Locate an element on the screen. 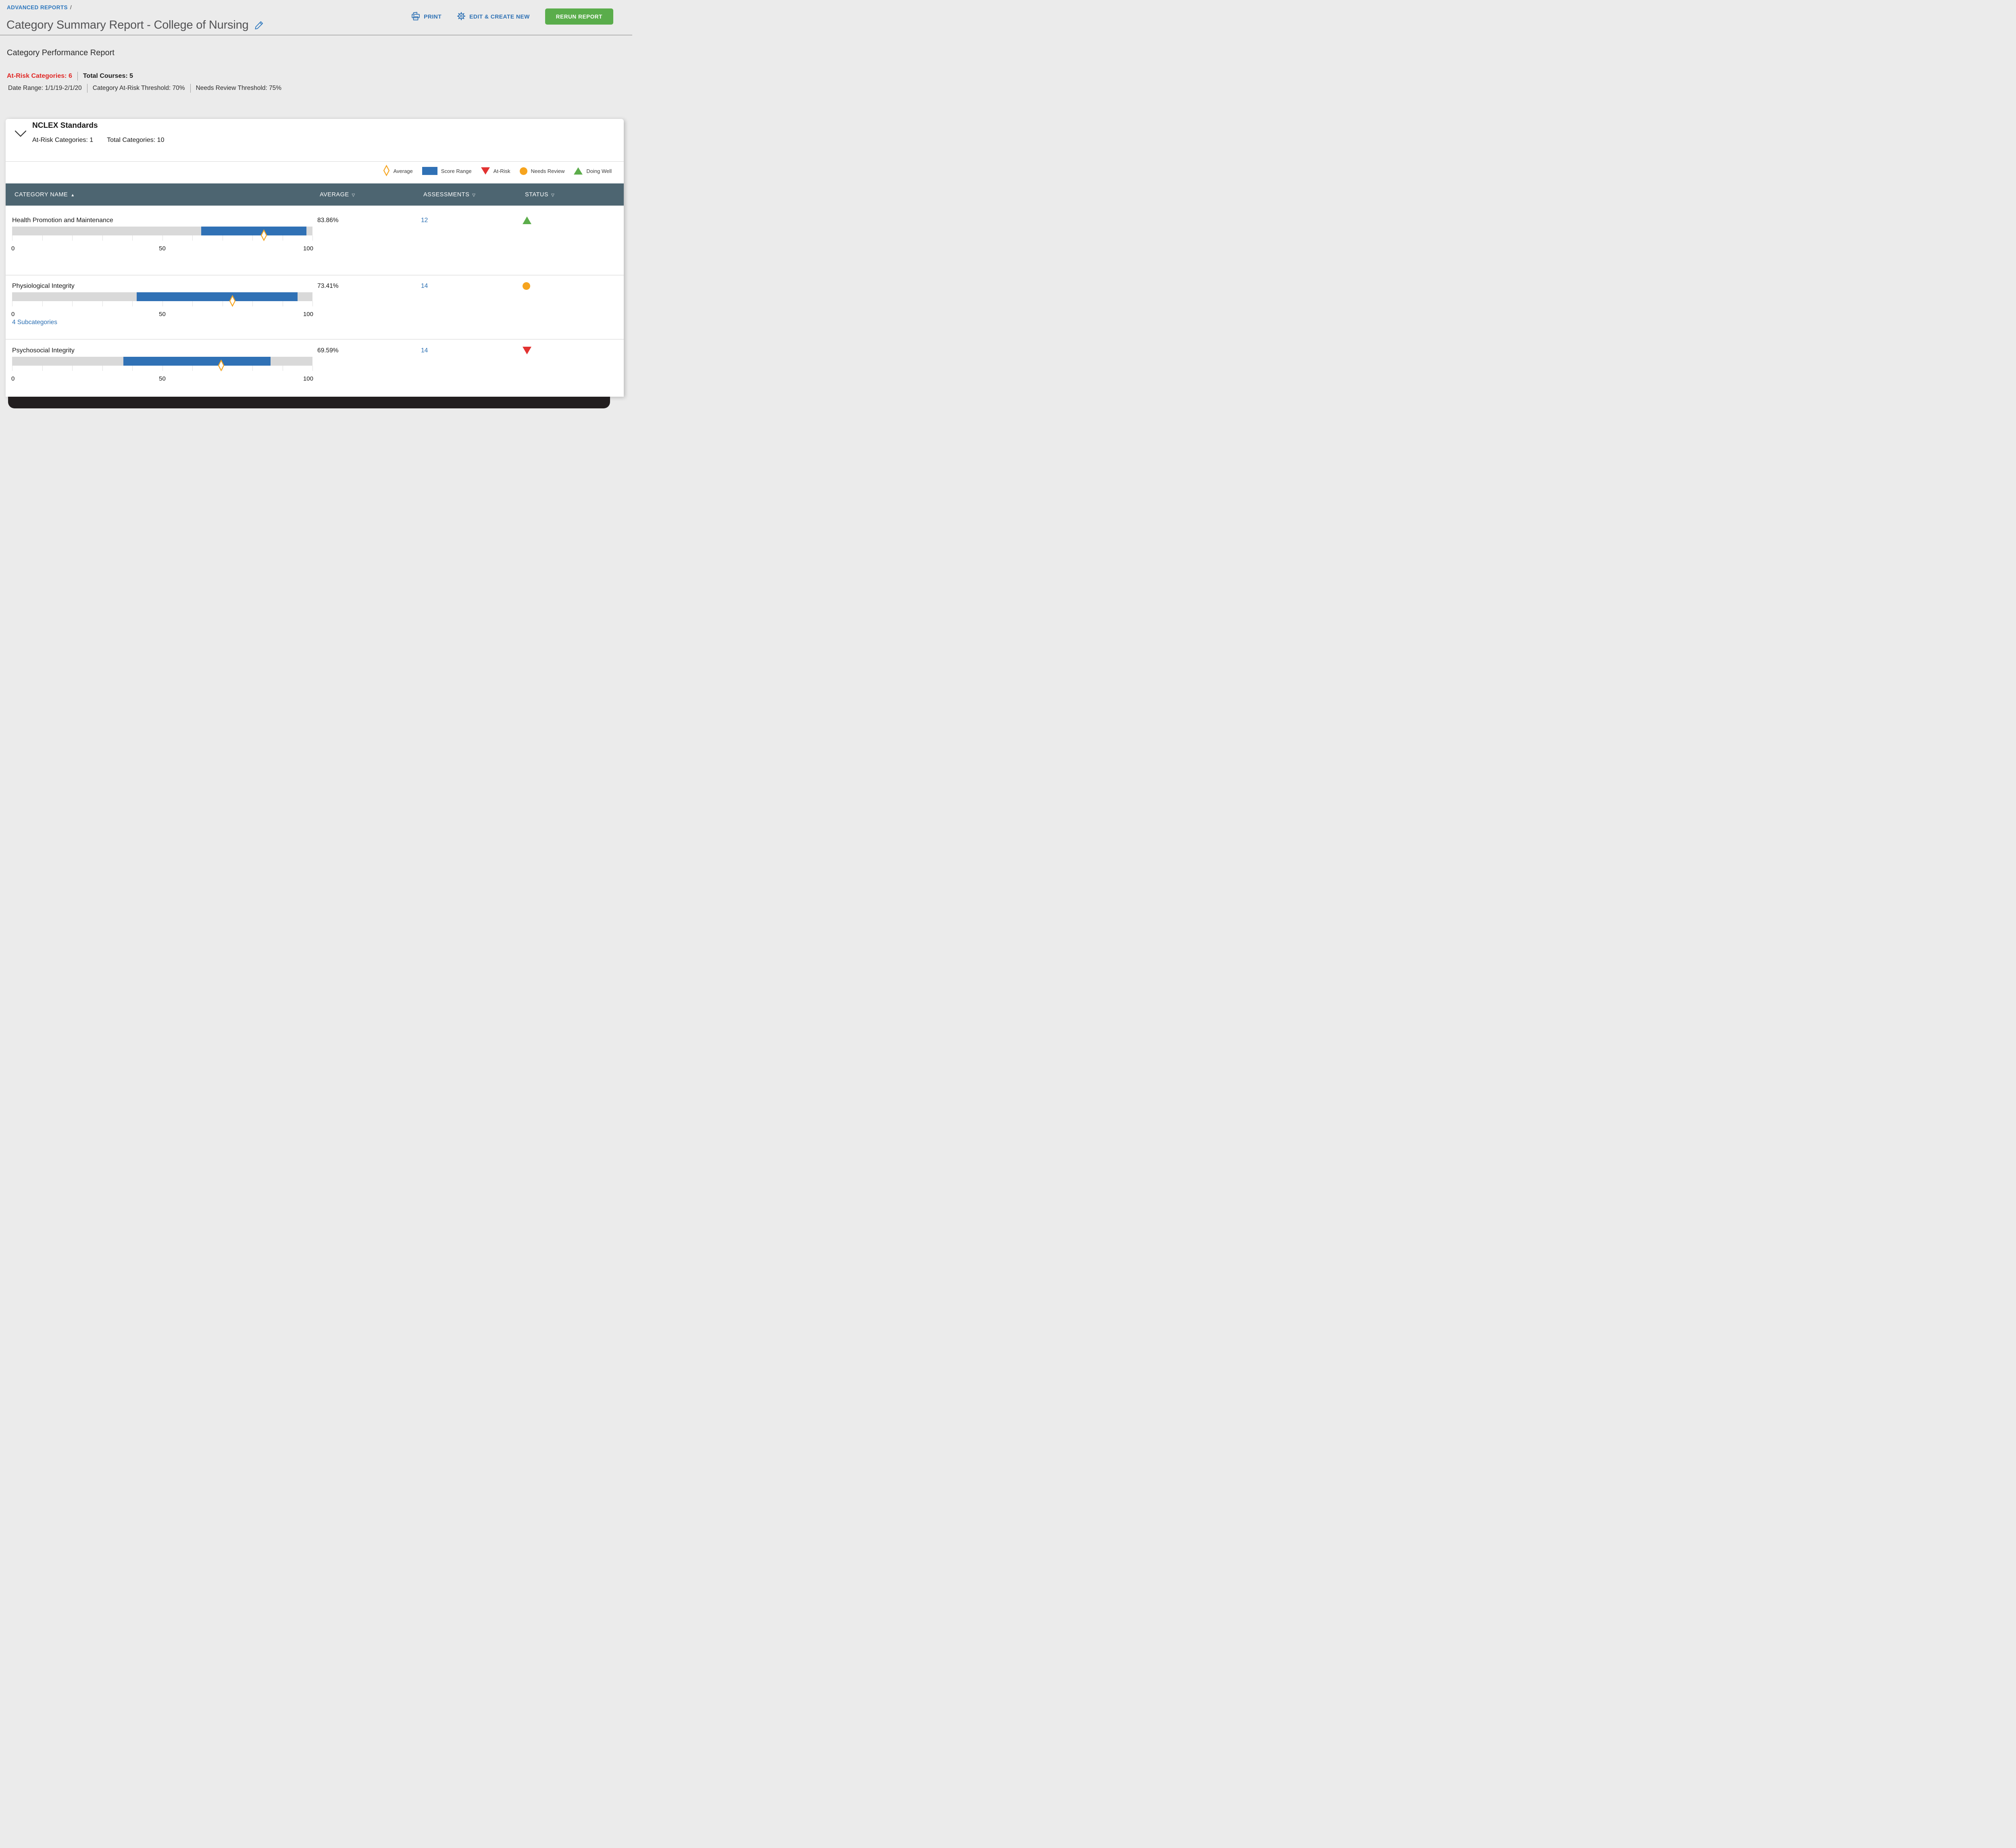  average-value: 69.59% is located at coordinates (328, 350).